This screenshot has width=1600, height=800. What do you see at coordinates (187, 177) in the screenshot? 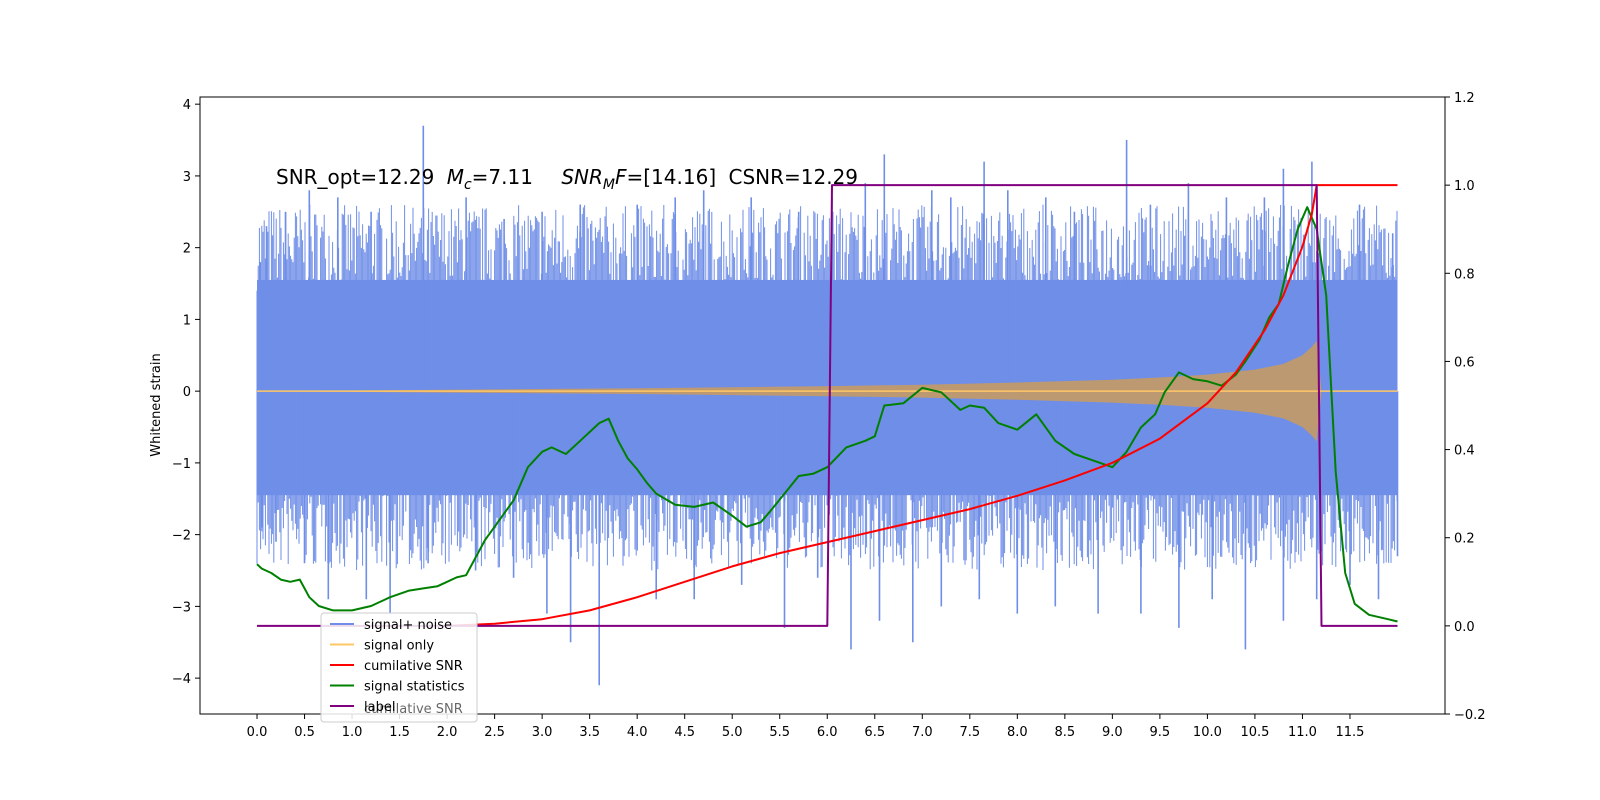
I see `y-tick-label: 3` at bounding box center [187, 177].